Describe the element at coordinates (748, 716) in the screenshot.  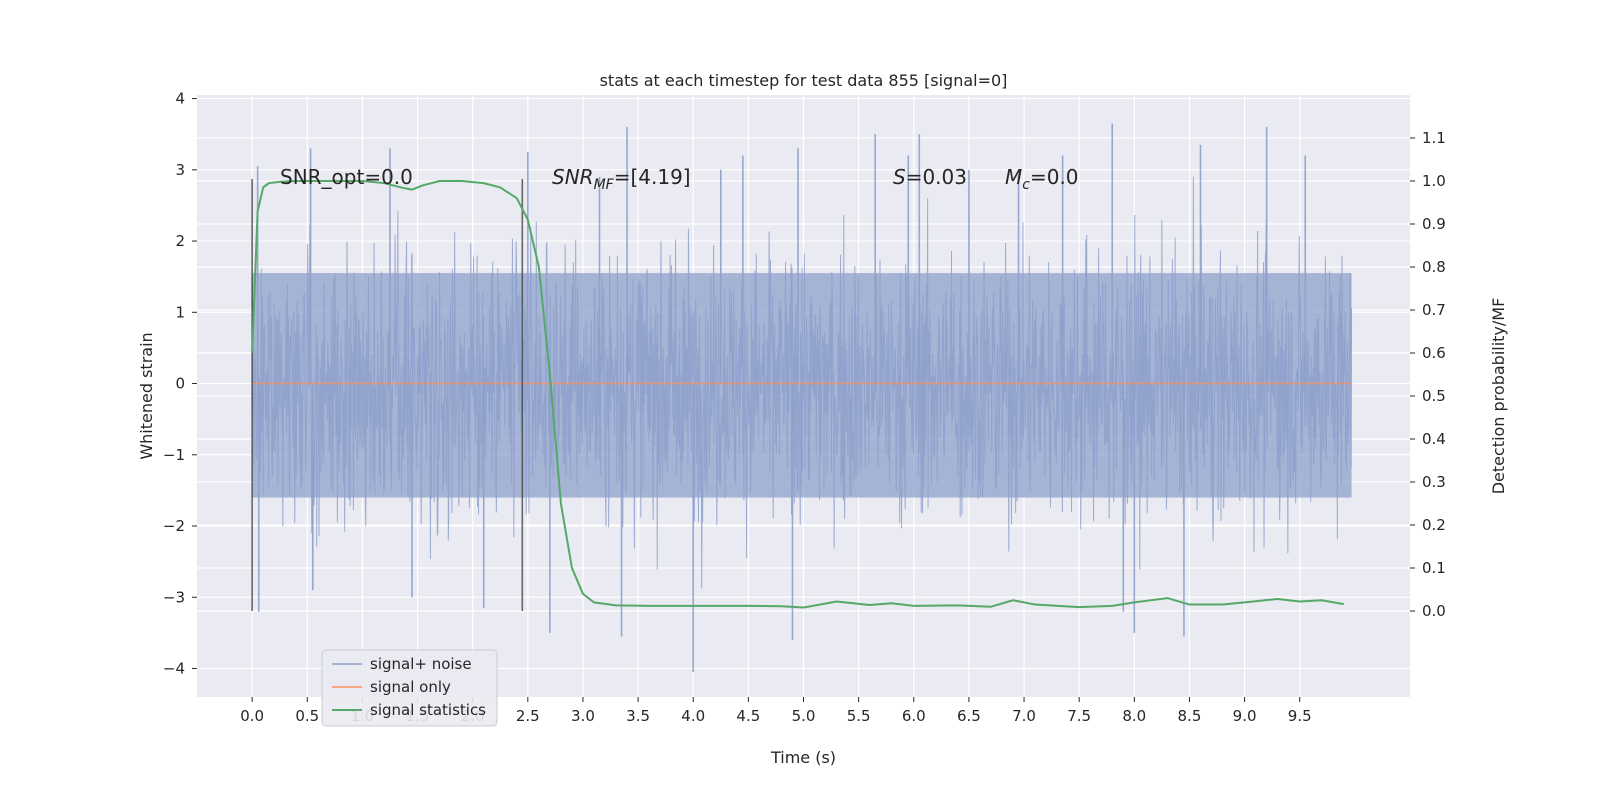
I see `x-tick-label: 4.5` at that location.